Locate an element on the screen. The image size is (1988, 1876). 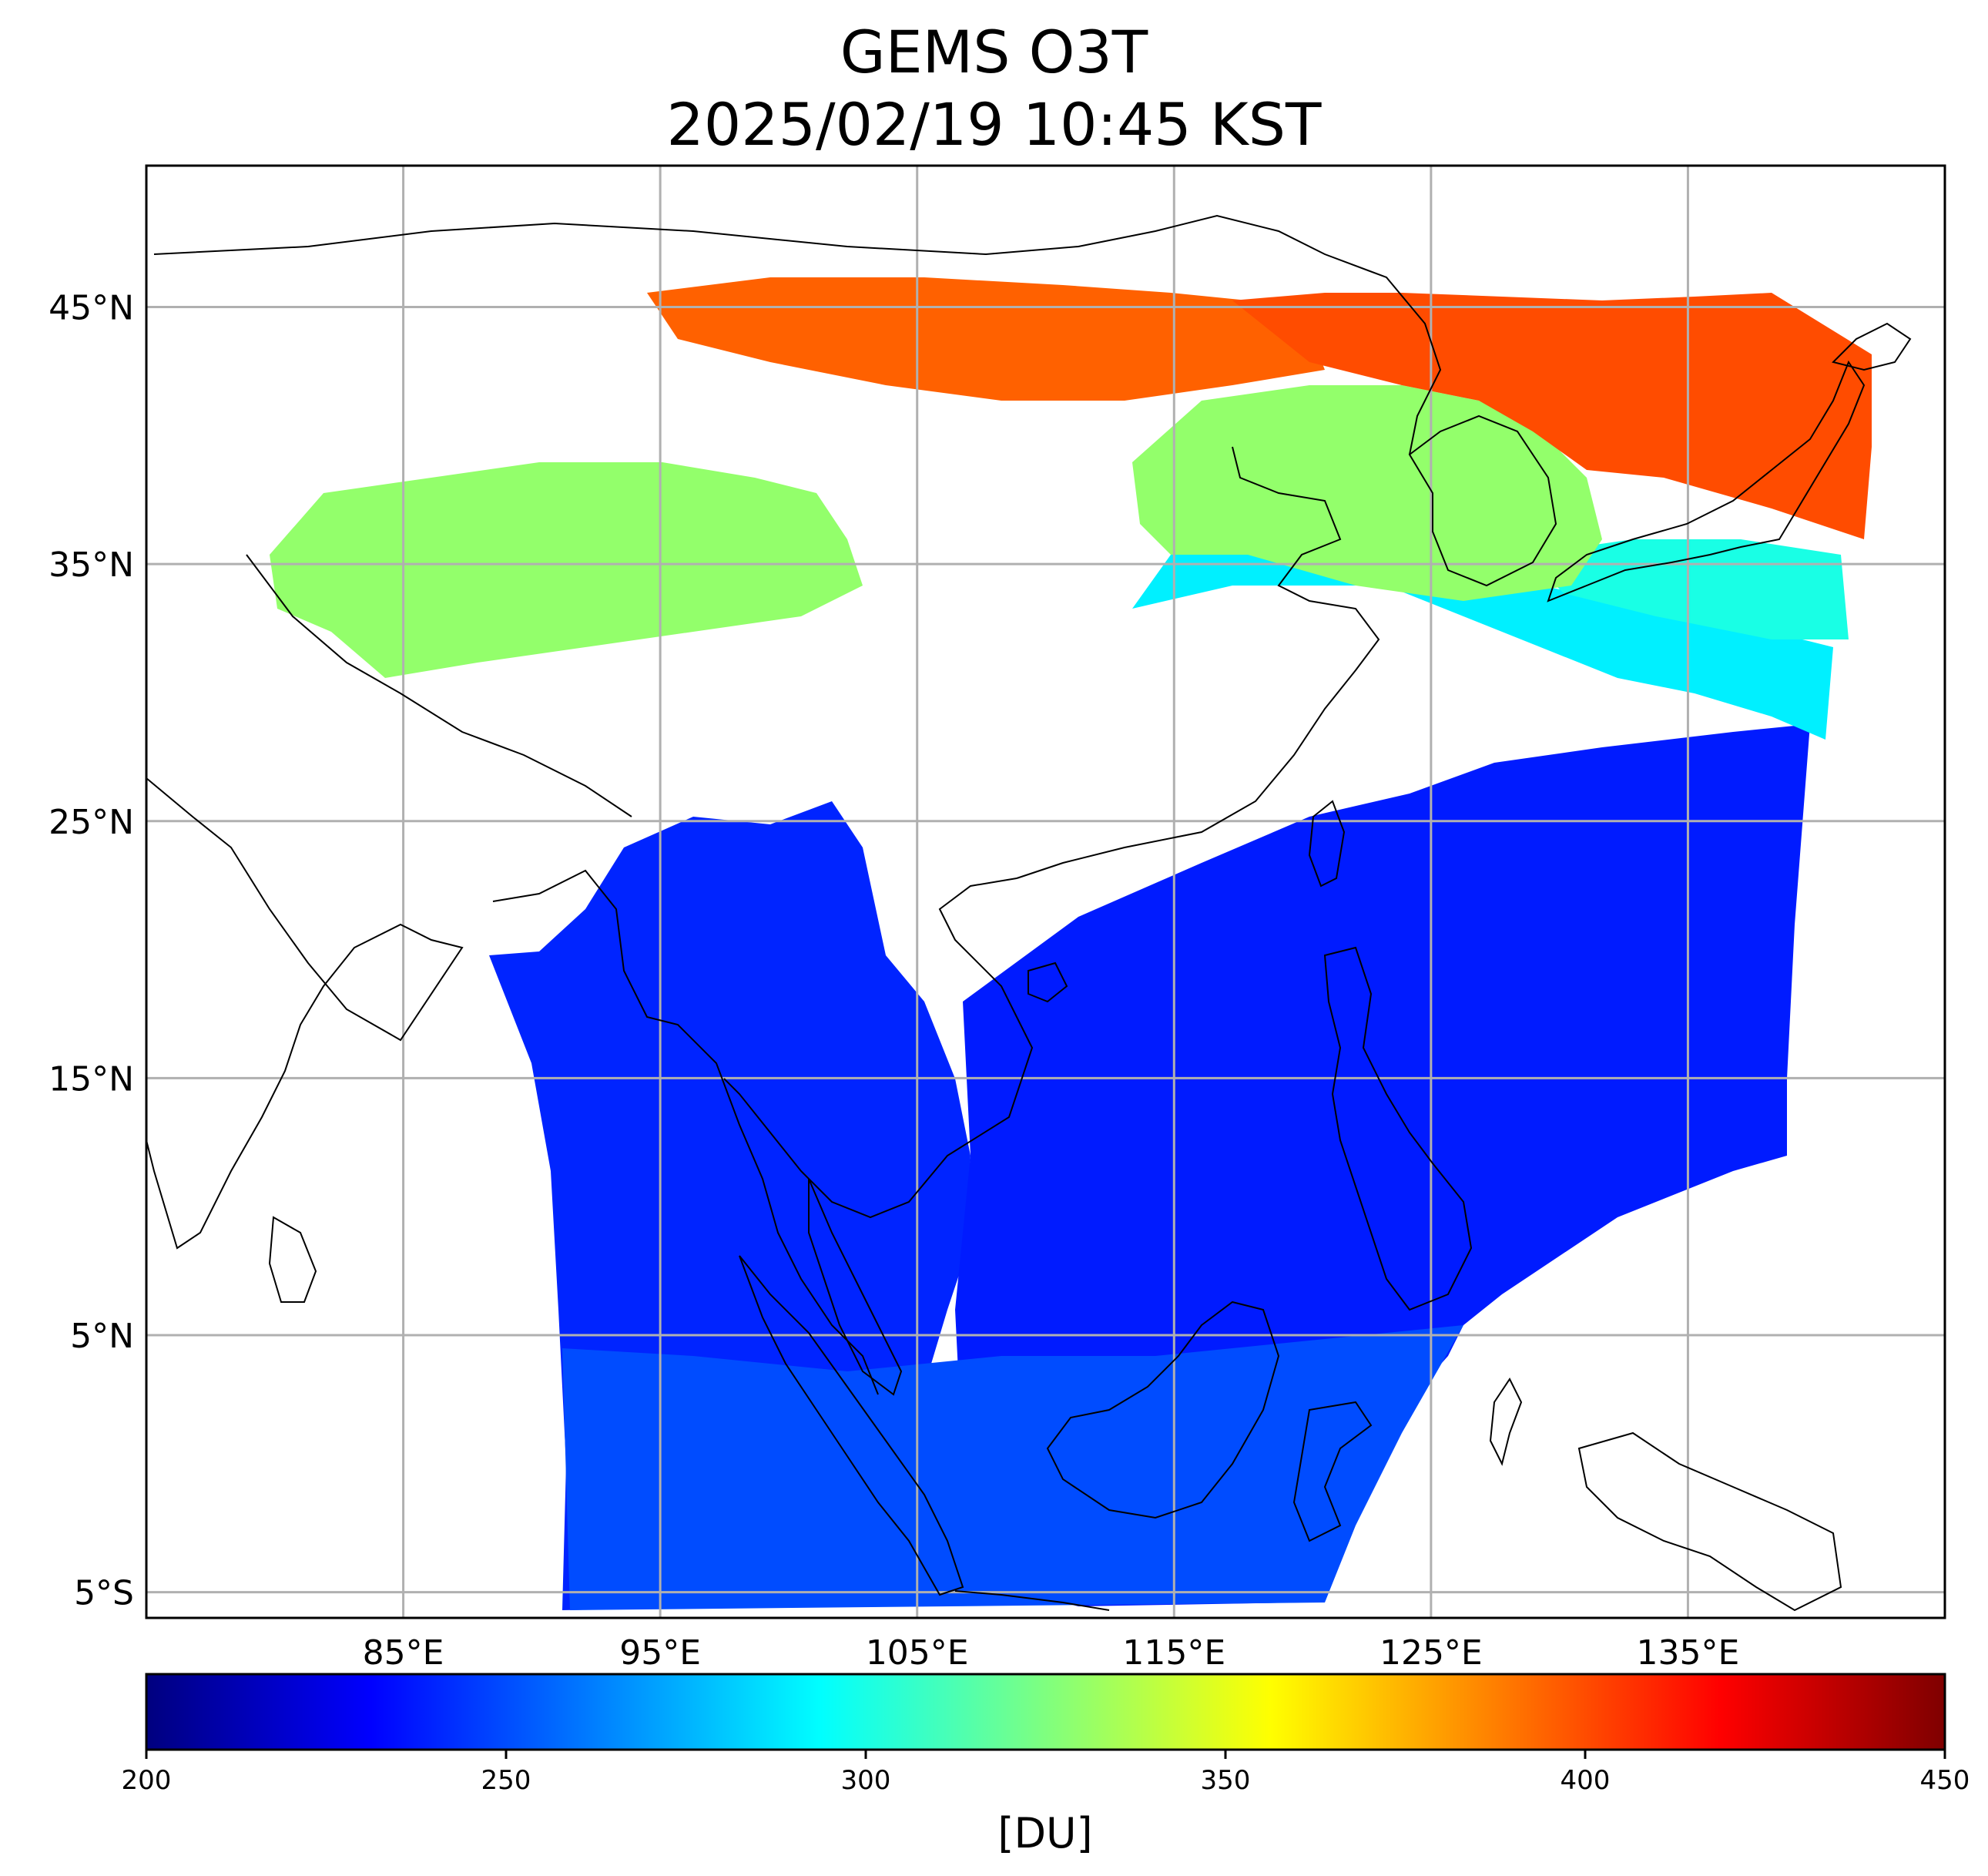
colorbar-ticks: 200 250 300 350 400 450 is located at coordinates (1046, 1773).